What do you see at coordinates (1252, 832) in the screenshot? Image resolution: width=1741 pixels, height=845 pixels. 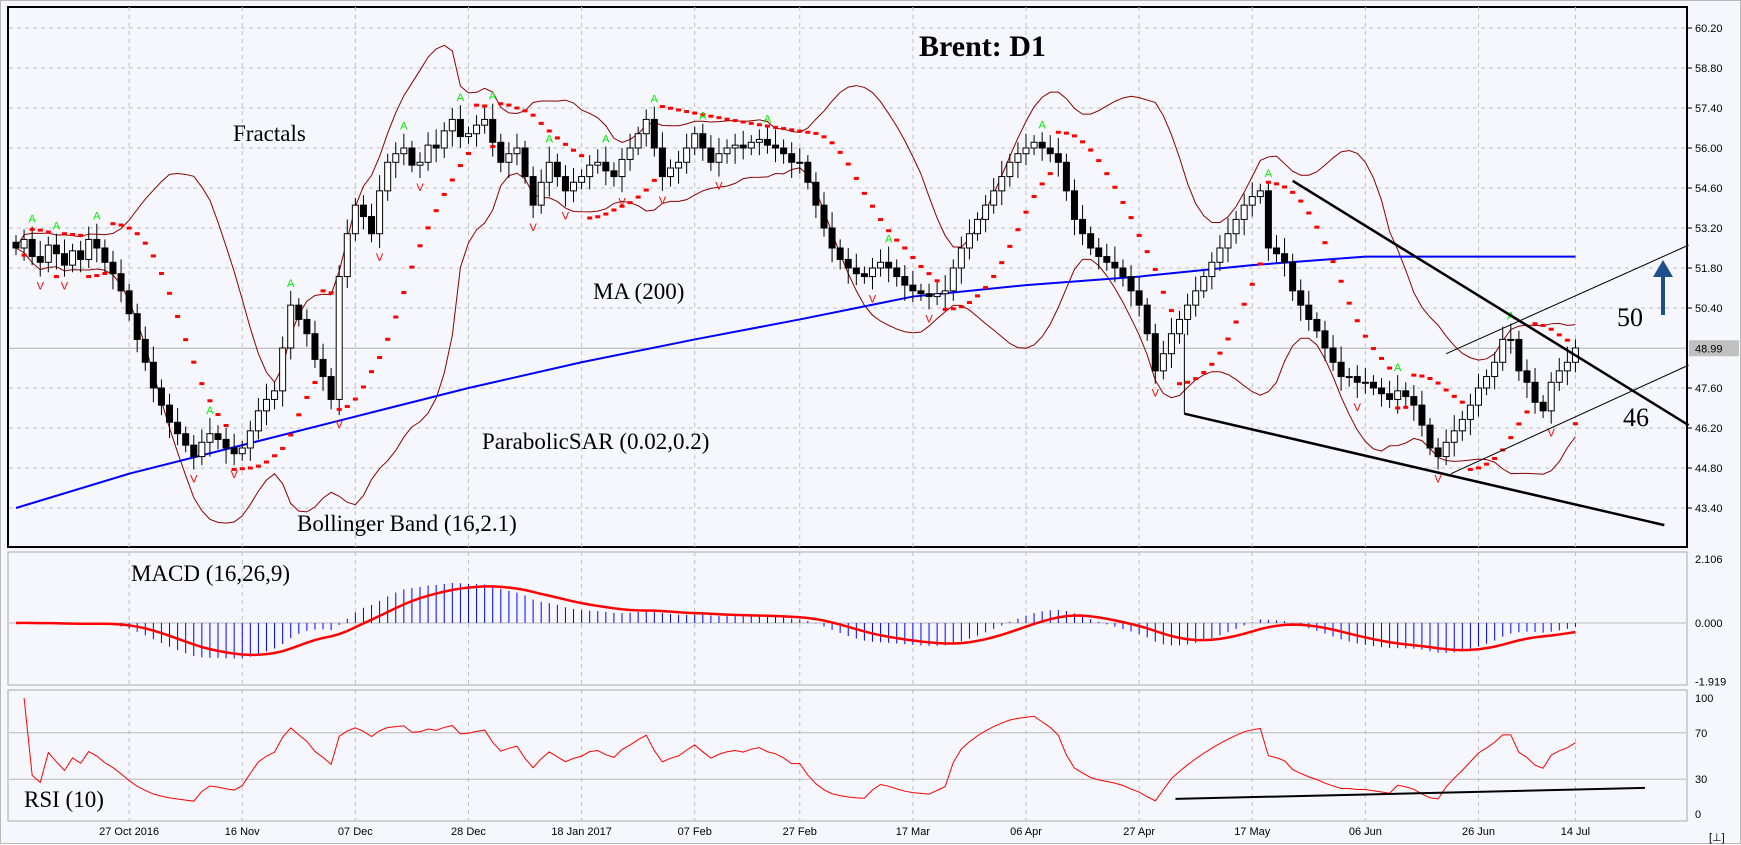 I see `x-tick-label: 17 May` at bounding box center [1252, 832].